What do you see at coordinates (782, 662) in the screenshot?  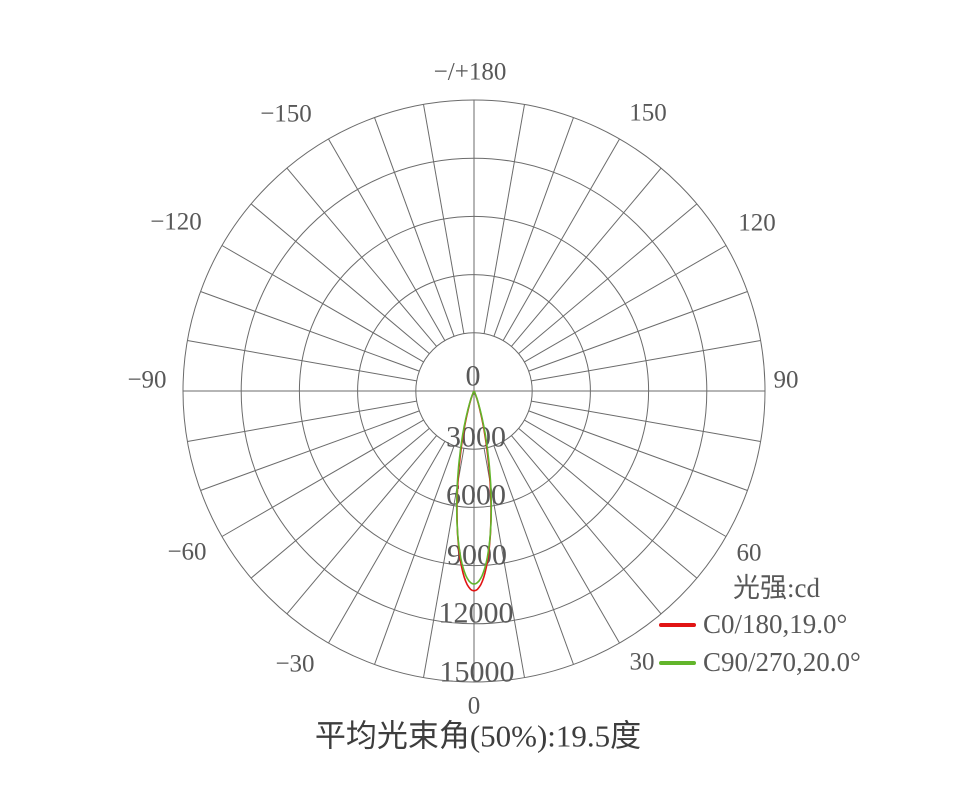 I see `legend-label-c90: C90/270,20.0°` at bounding box center [782, 662].